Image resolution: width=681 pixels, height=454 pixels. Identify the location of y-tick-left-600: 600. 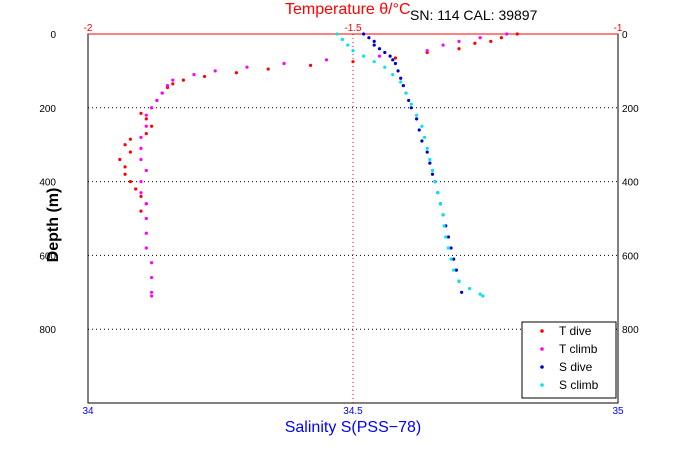
(47, 256).